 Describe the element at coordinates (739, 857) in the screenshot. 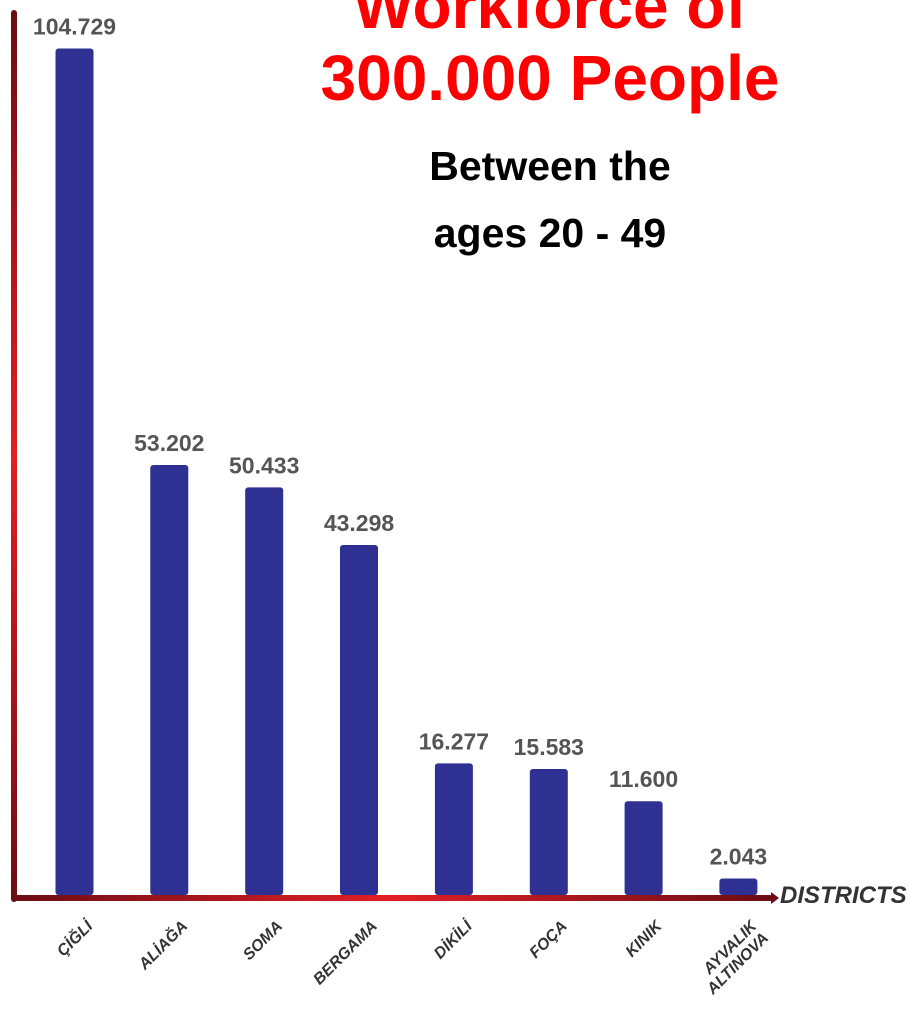

I see `bar-value-label: 2.043` at that location.